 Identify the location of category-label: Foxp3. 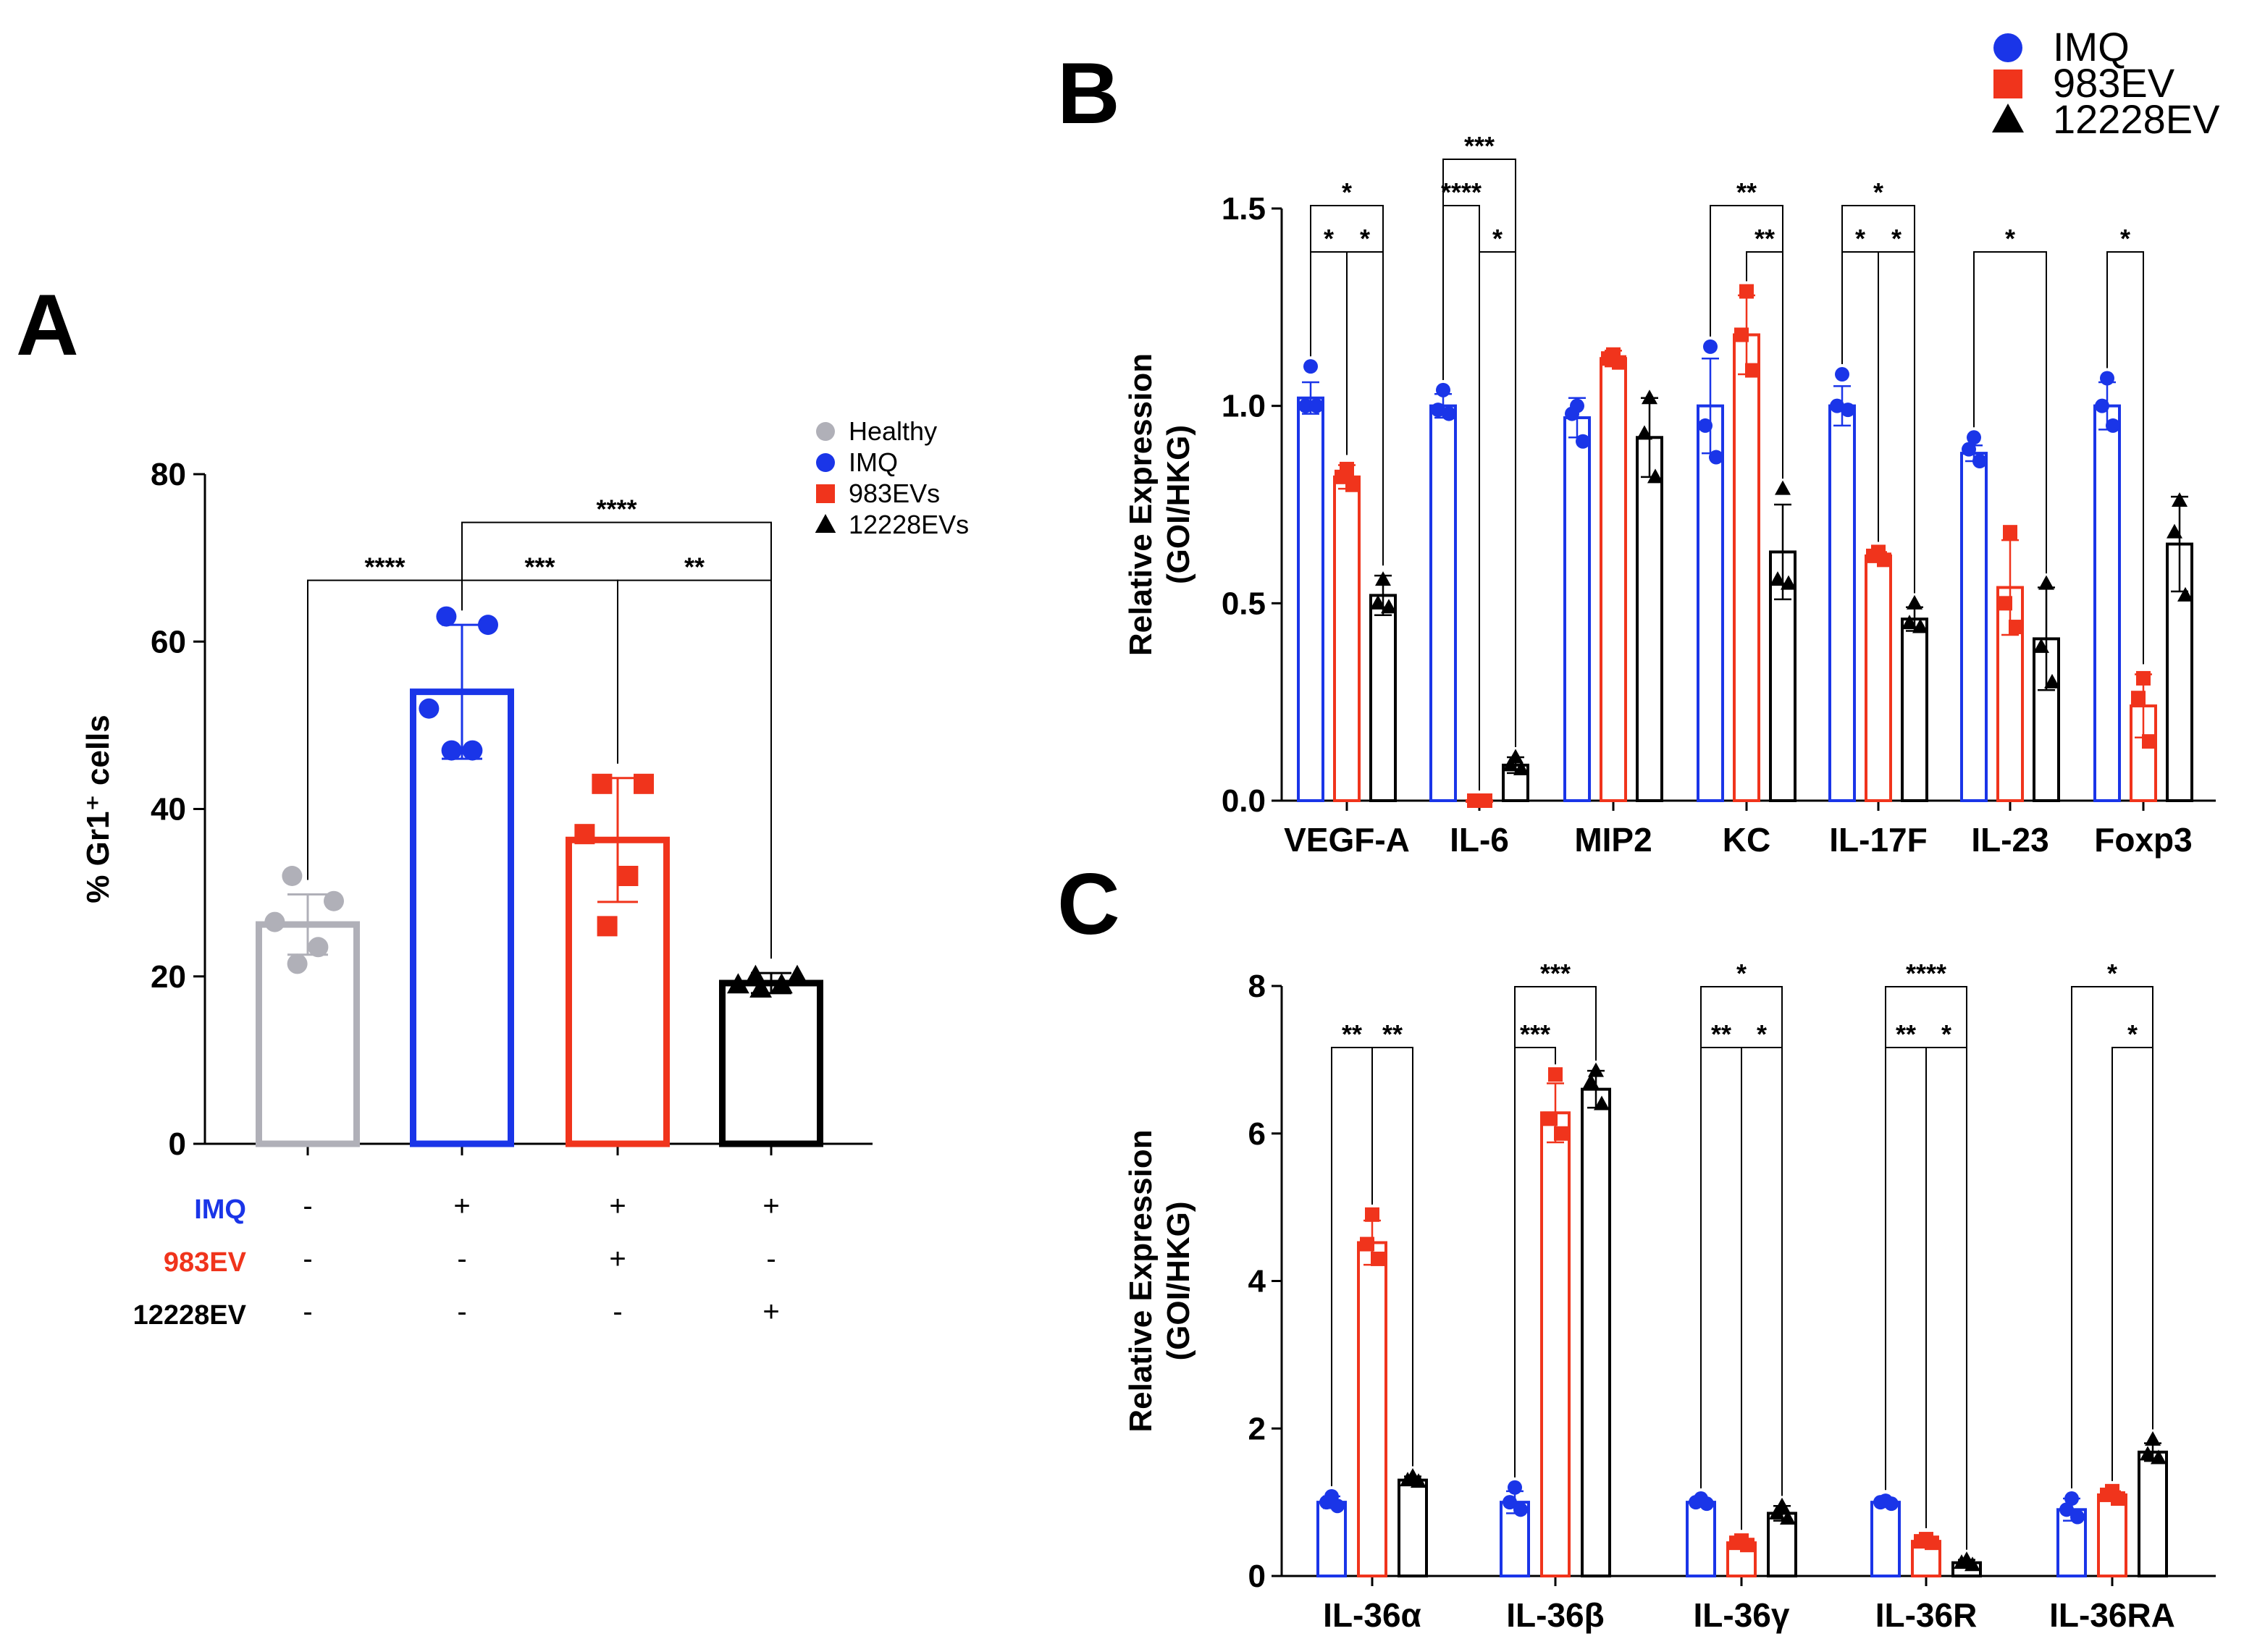
(2143, 840).